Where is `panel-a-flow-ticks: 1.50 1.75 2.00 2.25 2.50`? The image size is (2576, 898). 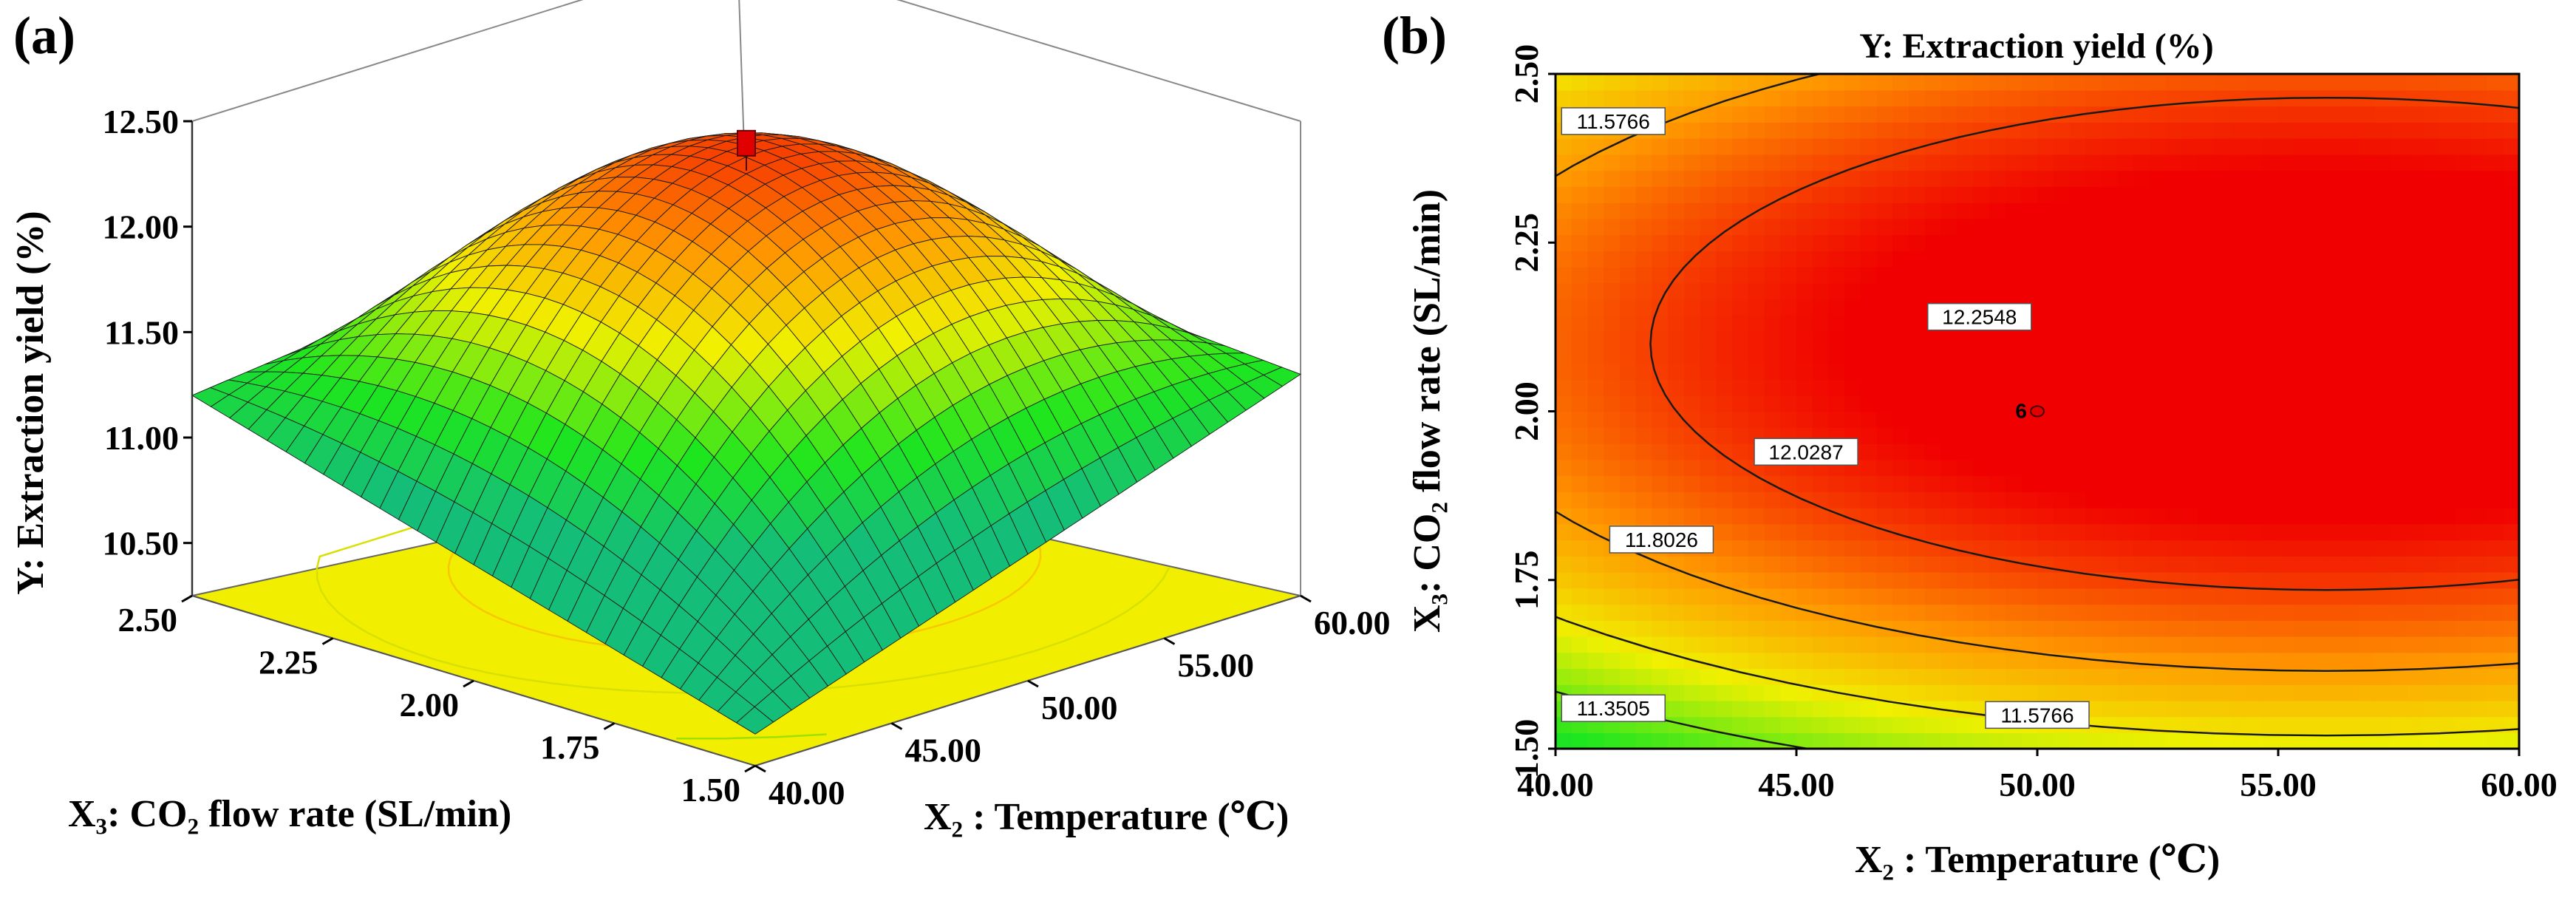
panel-a-flow-ticks: 1.50 1.75 2.00 2.25 2.50 is located at coordinates (437, 701).